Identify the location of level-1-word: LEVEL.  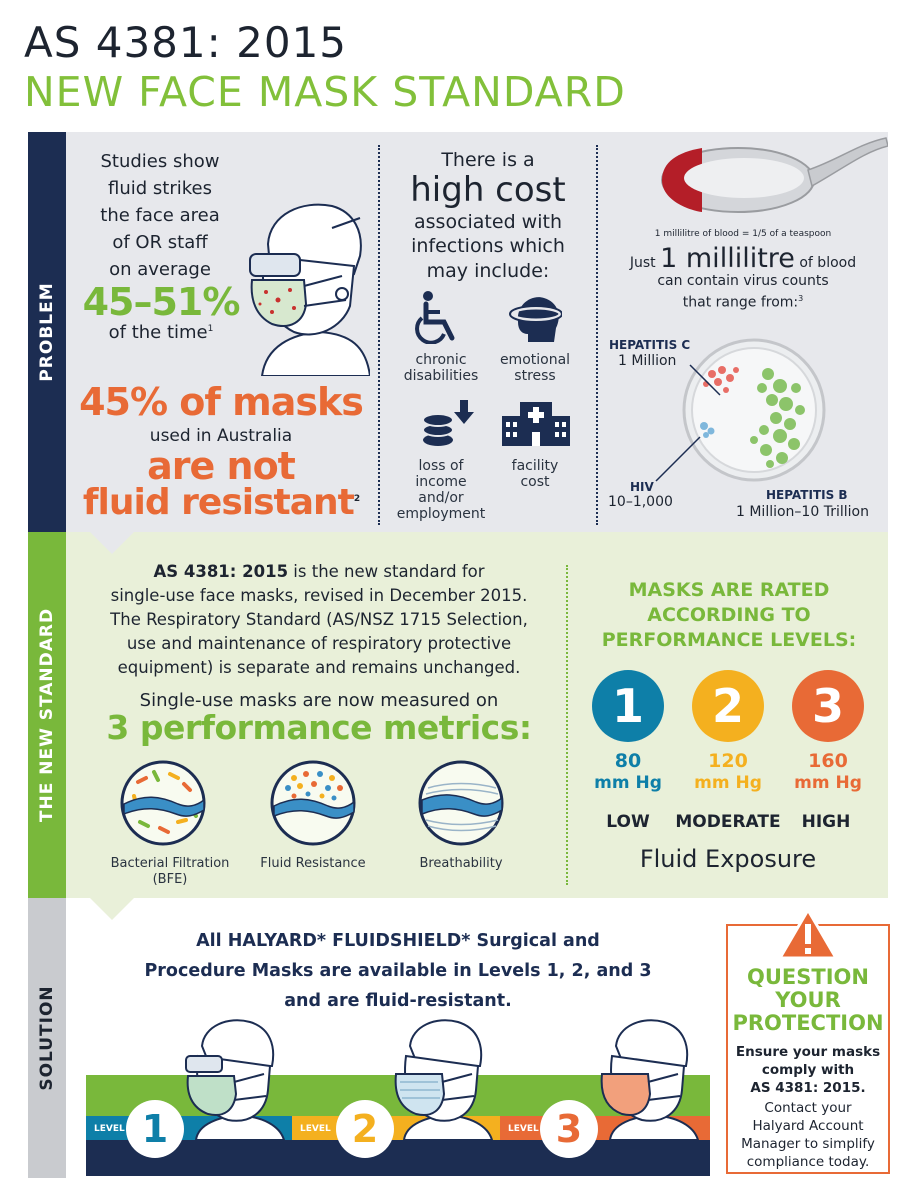
(109, 1129).